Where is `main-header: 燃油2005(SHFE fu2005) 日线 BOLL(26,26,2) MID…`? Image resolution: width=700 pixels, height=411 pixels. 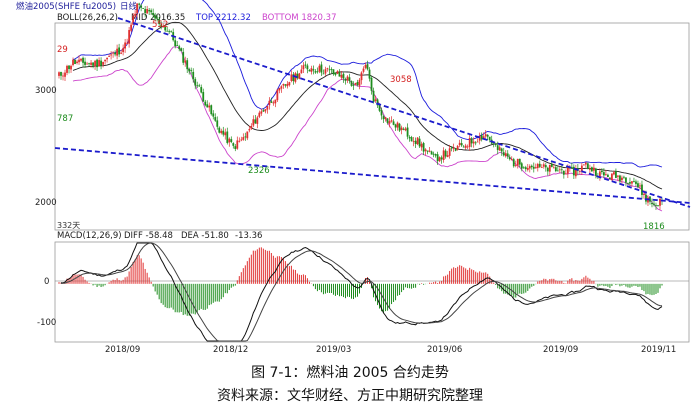 main-header: 燃油2005(SHFE fu2005) 日线 BOLL(26,26,2) MID… is located at coordinates (176, 12).